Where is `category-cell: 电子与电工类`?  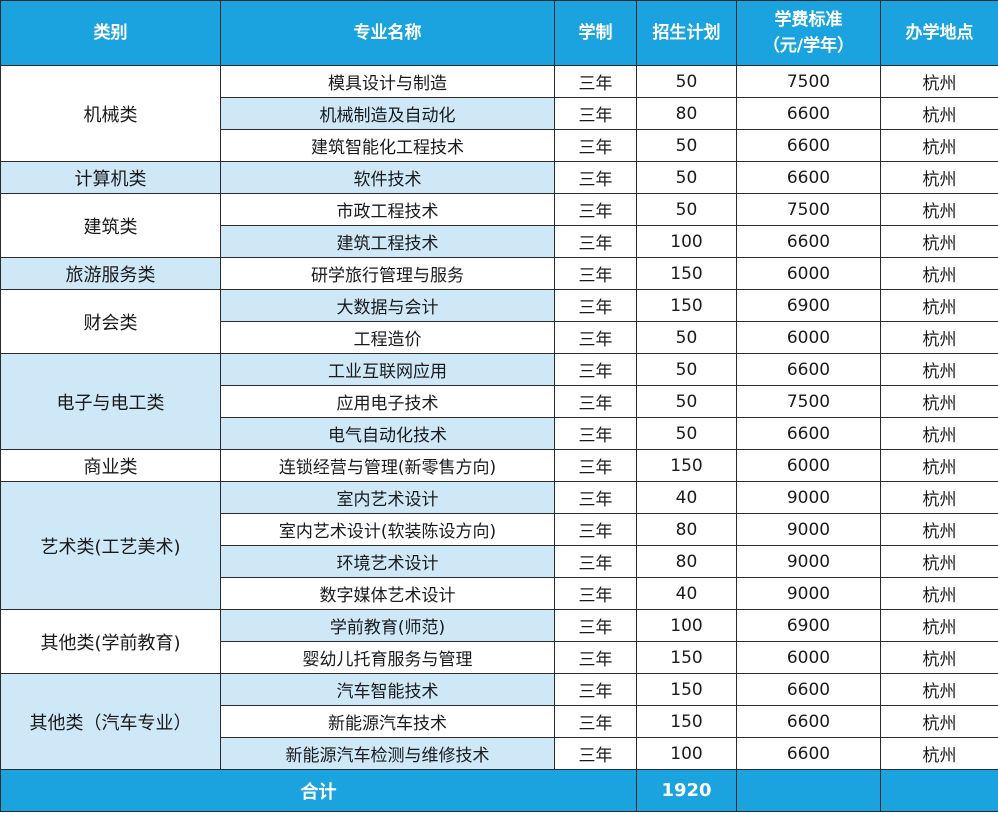 category-cell: 电子与电工类 is located at coordinates (110, 401).